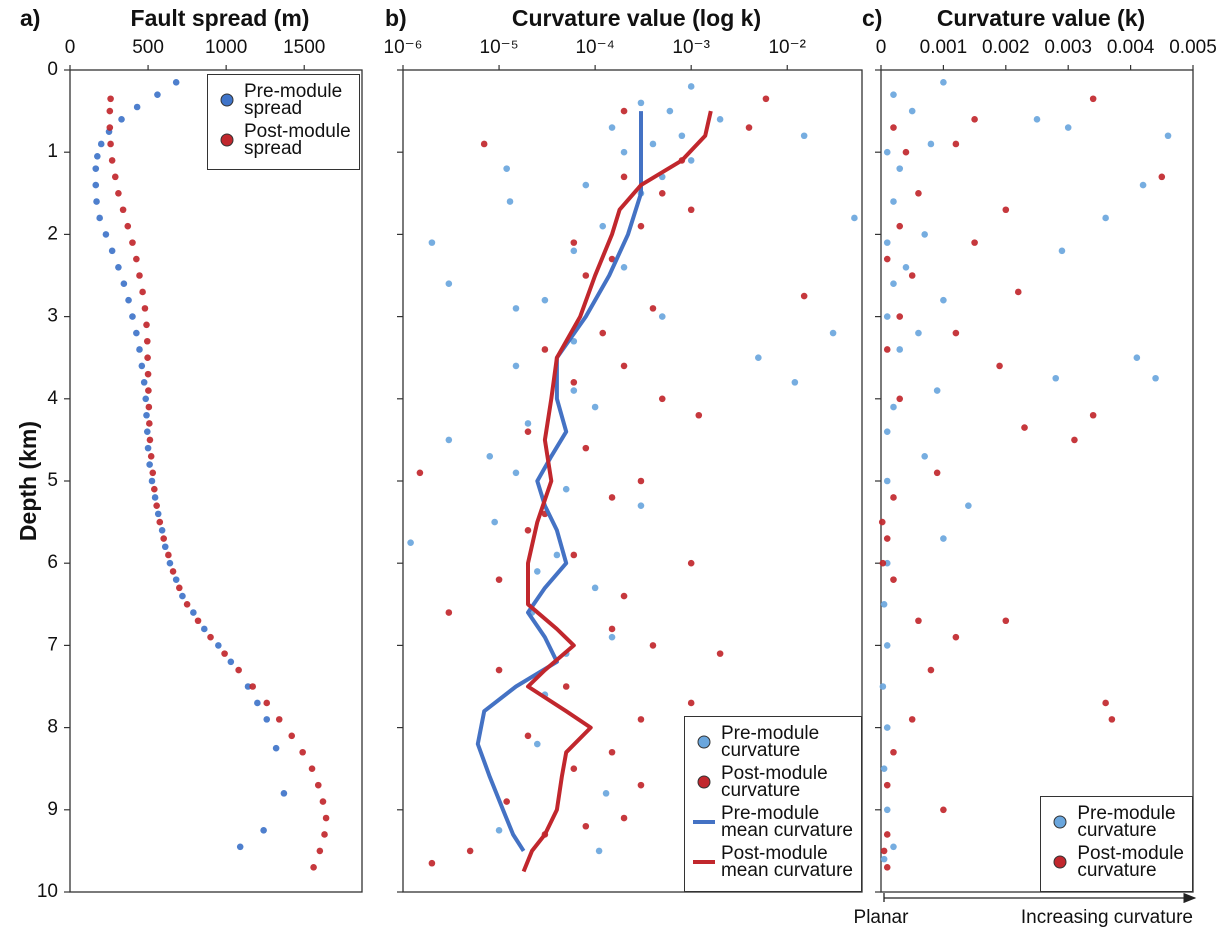  Describe the element at coordinates (70, 47) in the screenshot. I see `x-tick-label: 0` at that location.